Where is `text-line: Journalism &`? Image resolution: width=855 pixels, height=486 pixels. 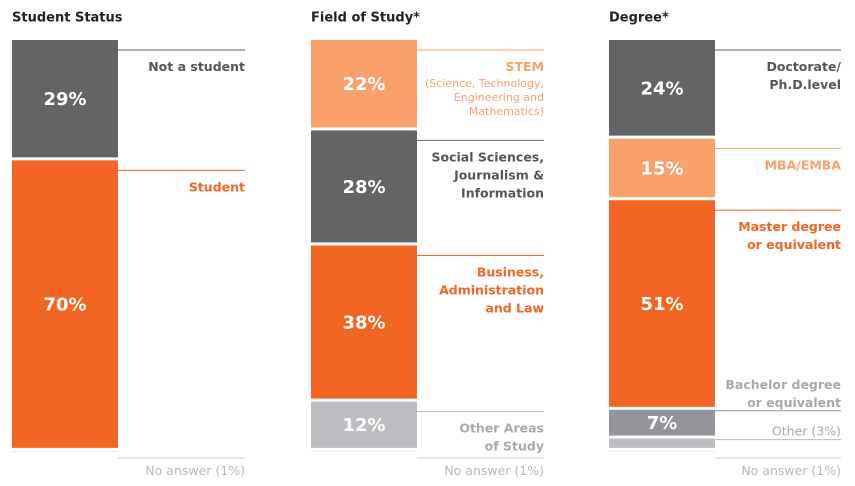 text-line: Journalism & is located at coordinates (498, 174).